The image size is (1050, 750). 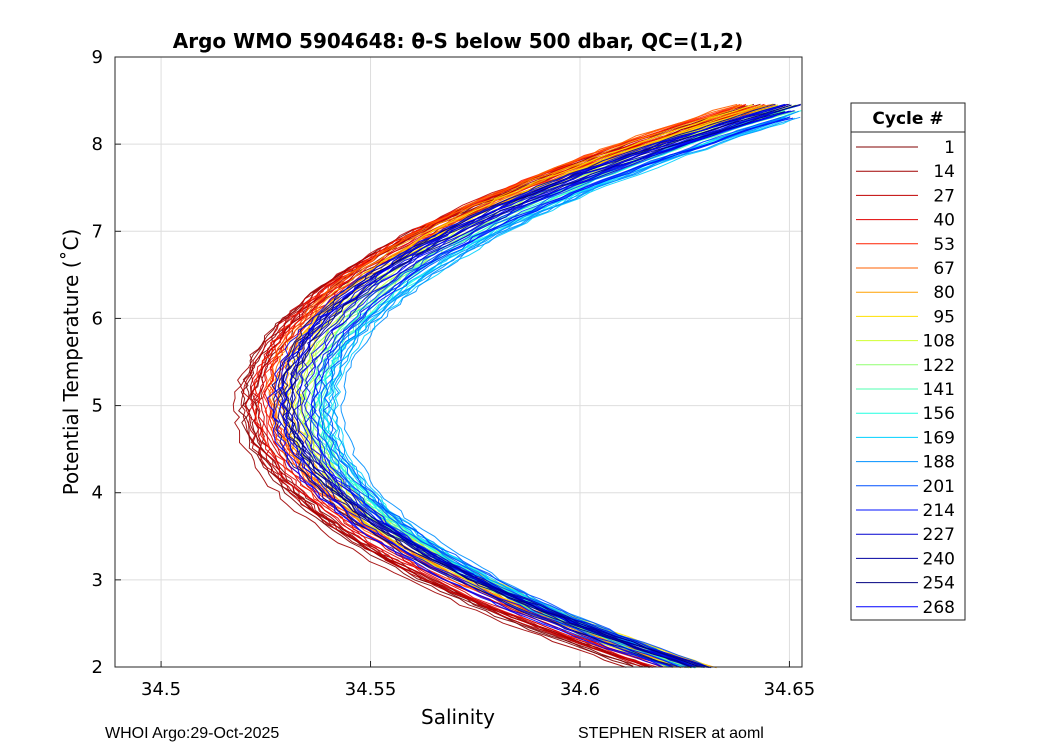 What do you see at coordinates (97, 667) in the screenshot?
I see `y-tick-label: 2` at bounding box center [97, 667].